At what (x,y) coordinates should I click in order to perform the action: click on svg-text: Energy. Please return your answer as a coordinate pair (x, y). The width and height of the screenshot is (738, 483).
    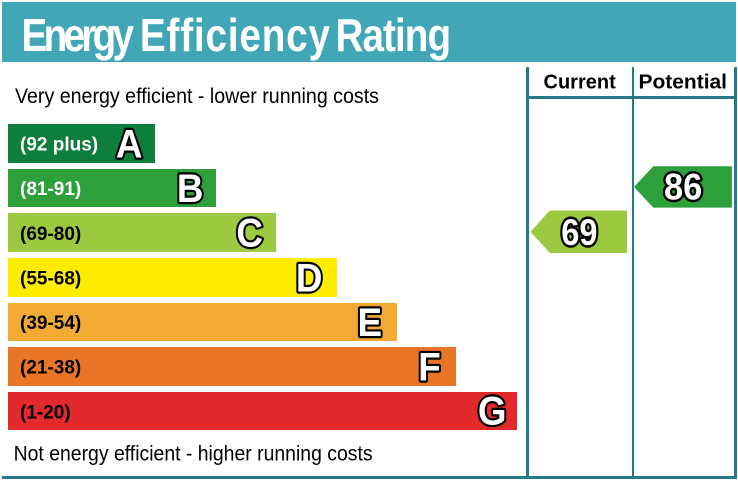
    Looking at the image, I should click on (78, 35).